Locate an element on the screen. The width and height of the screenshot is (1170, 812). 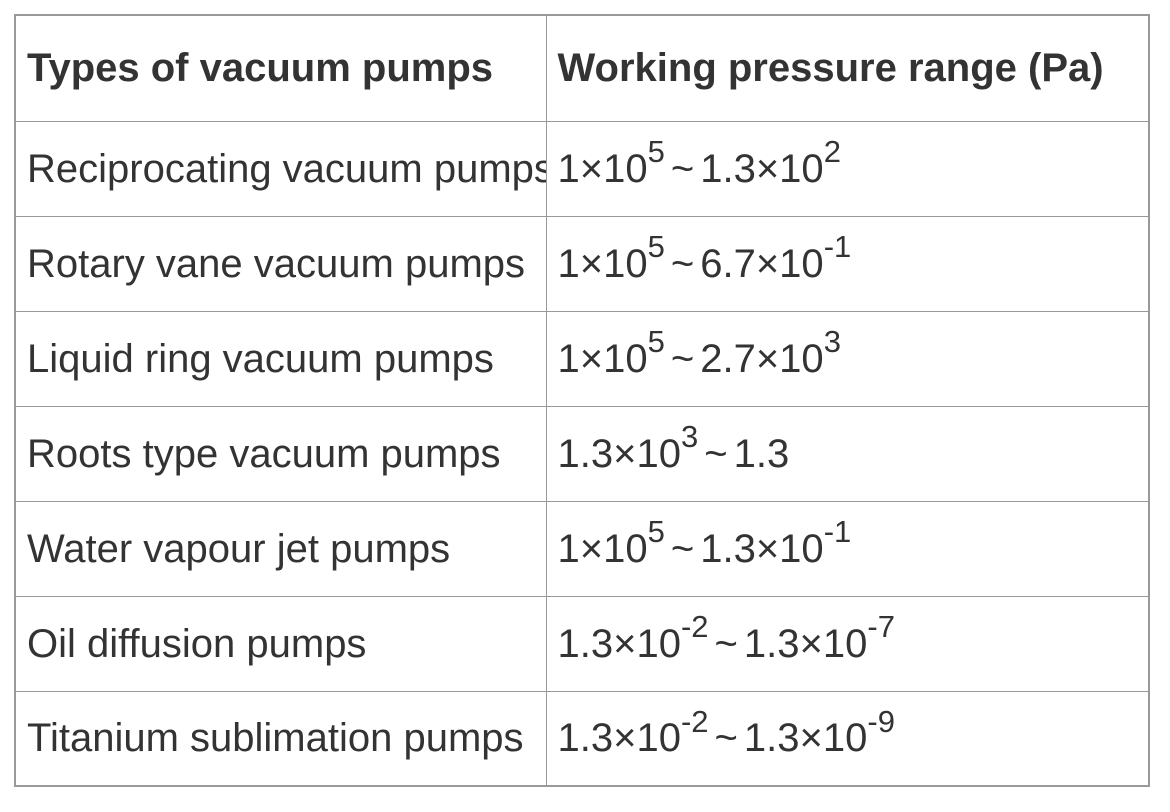
pressure-high-exponent: 2 is located at coordinates (832, 152).